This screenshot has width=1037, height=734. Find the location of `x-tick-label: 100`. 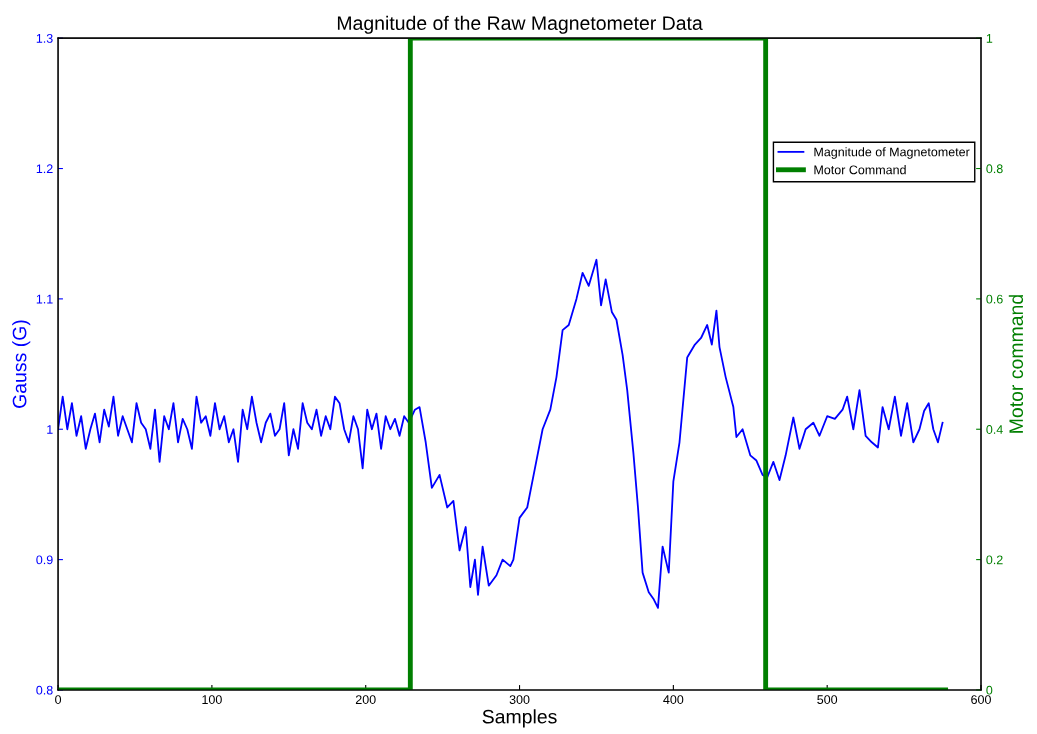

x-tick-label: 100 is located at coordinates (212, 699).